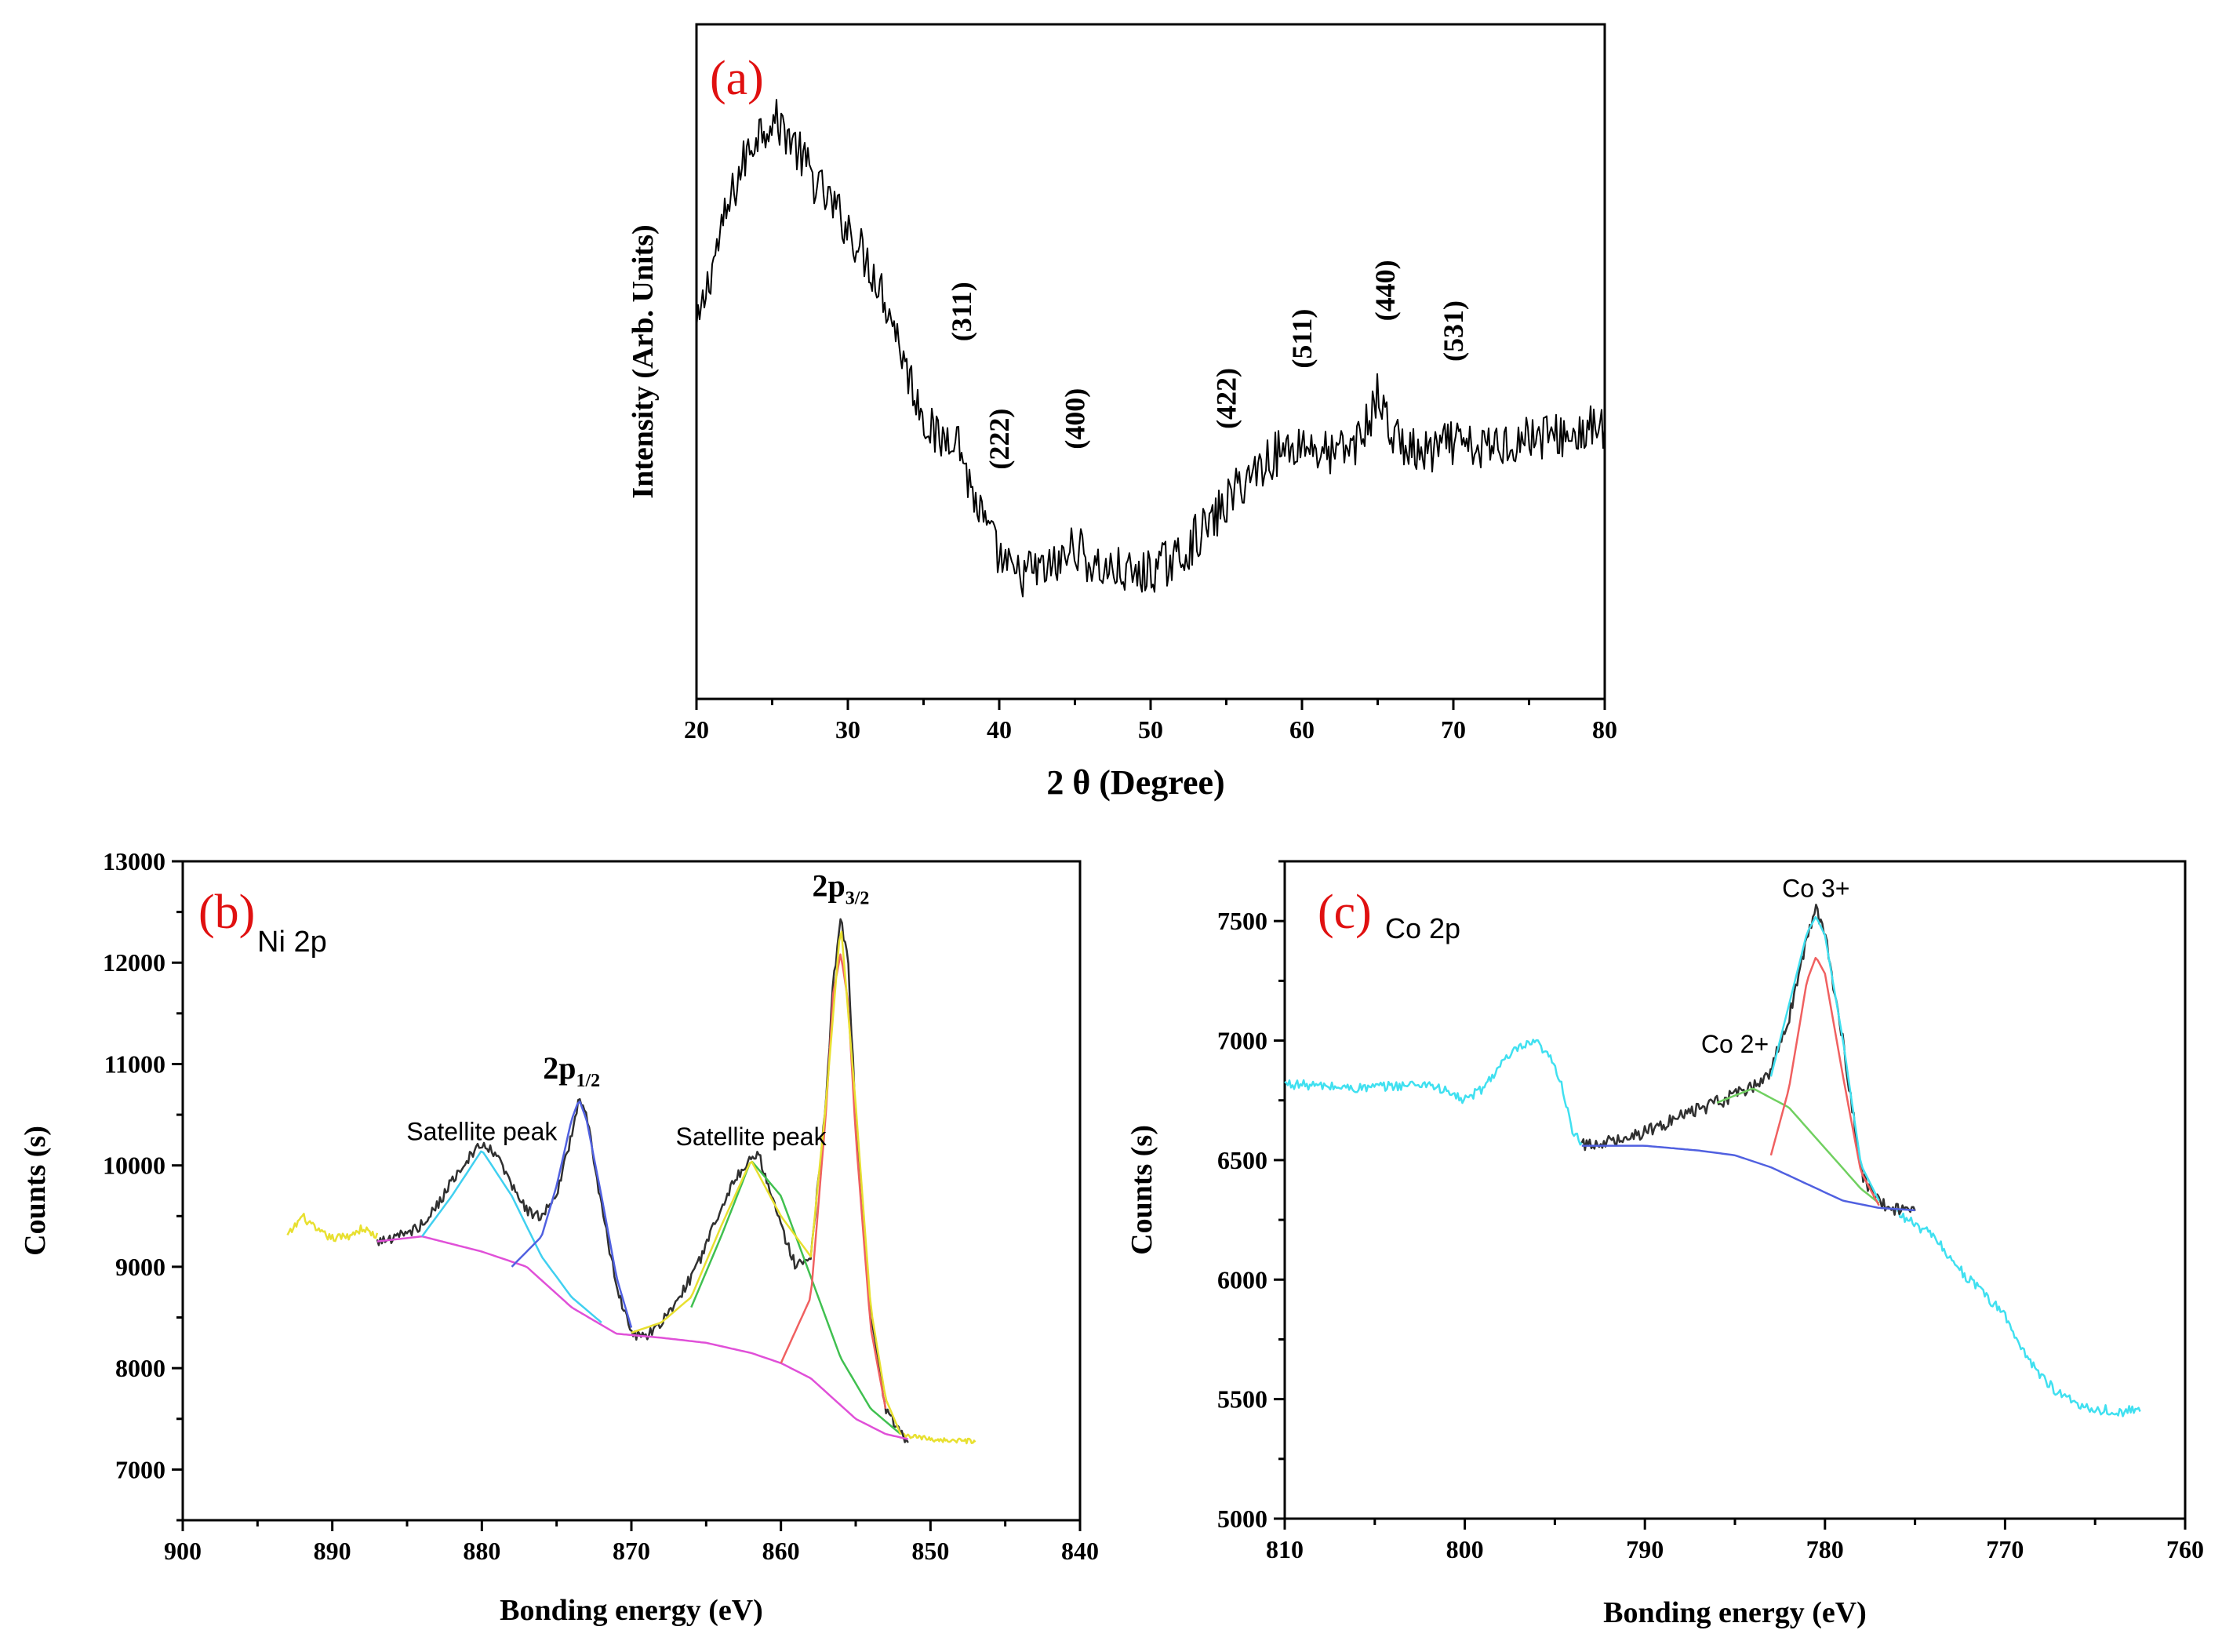  Describe the element at coordinates (999, 440) in the screenshot. I see `peak-label: (222)` at that location.